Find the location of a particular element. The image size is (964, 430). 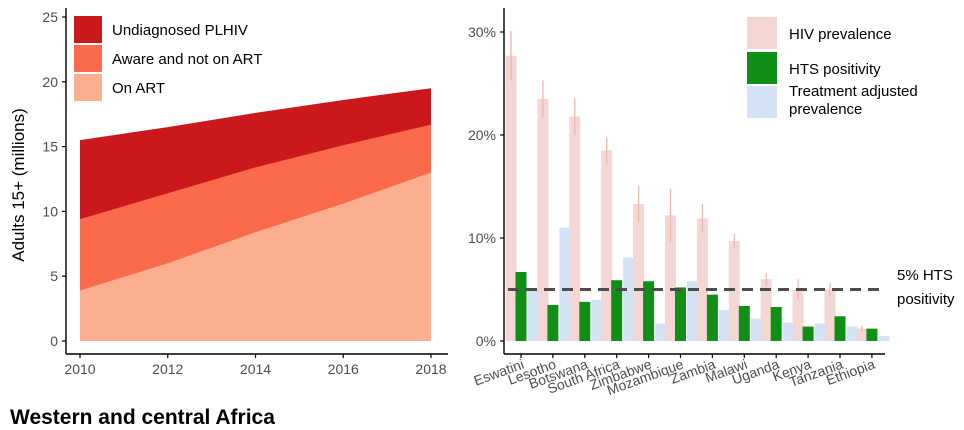

legend-label-hts-positivity: HTS positivity is located at coordinates (835, 69).